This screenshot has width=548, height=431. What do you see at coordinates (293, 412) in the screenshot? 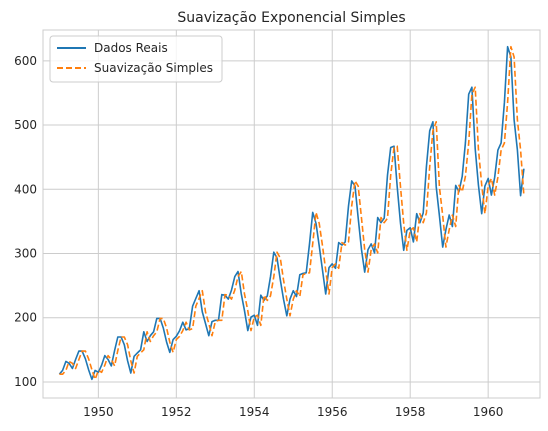
I see `x-axis: 1950 1952 1954 1956 1958 1960` at bounding box center [293, 412].